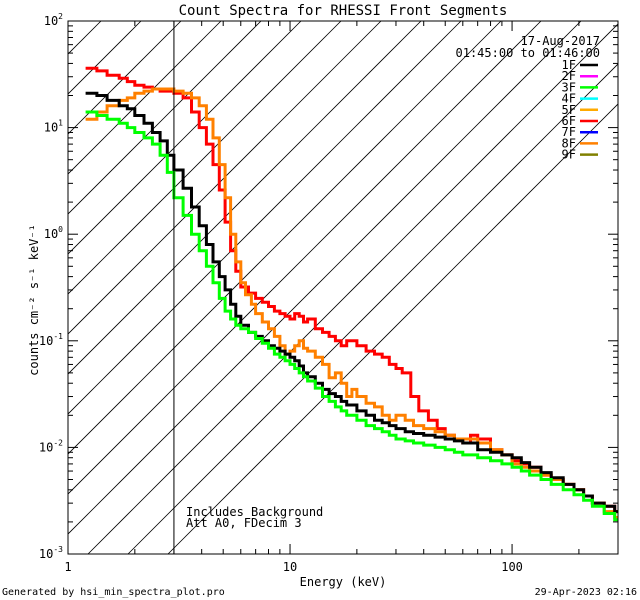 This screenshot has width=640, height=600. Describe the element at coordinates (569, 143) in the screenshot. I see `legend-label: 8F` at that location.